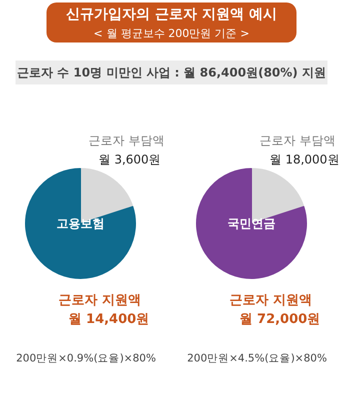  Describe the element at coordinates (257, 358) in the screenshot. I see `text: 200만원×4.5%(요율)×80%` at that location.